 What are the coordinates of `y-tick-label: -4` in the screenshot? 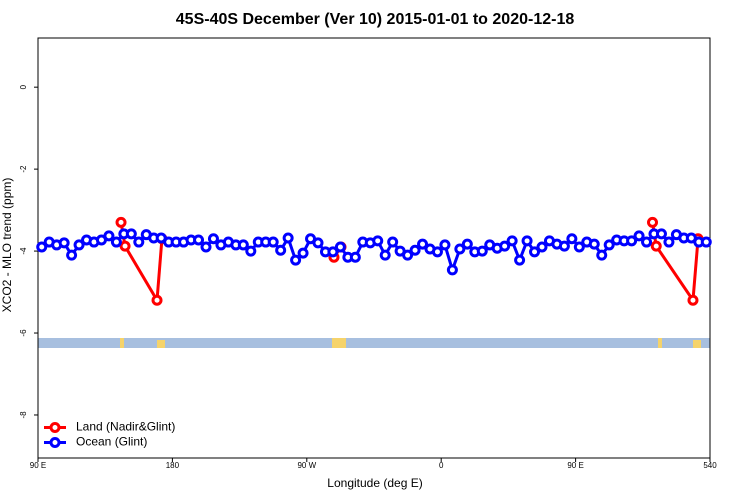 It's located at (23, 251).